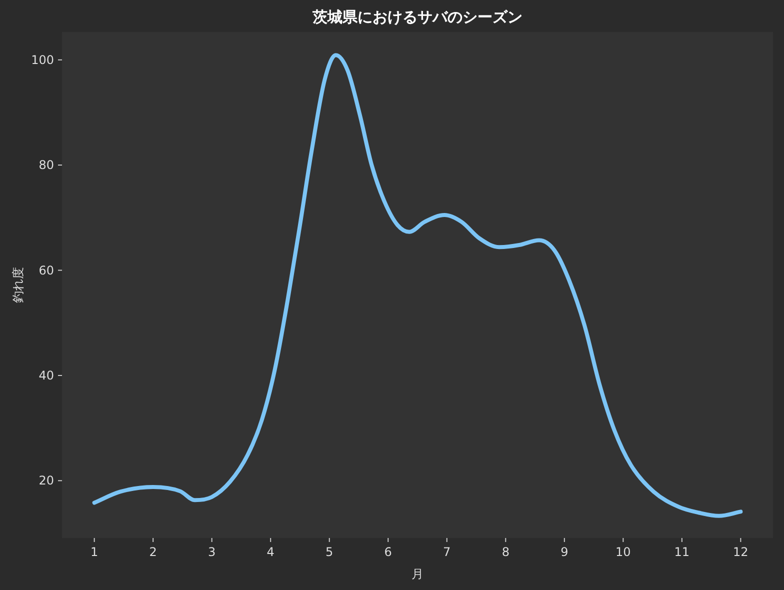  I want to click on x-tick-label: 11, so click(682, 552).